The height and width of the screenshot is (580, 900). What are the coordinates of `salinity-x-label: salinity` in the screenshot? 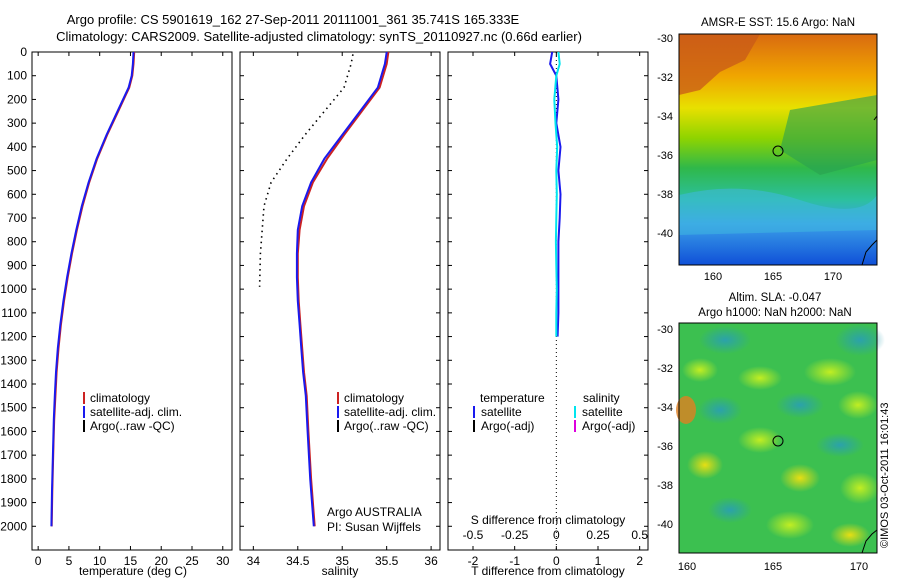 It's located at (340, 571).